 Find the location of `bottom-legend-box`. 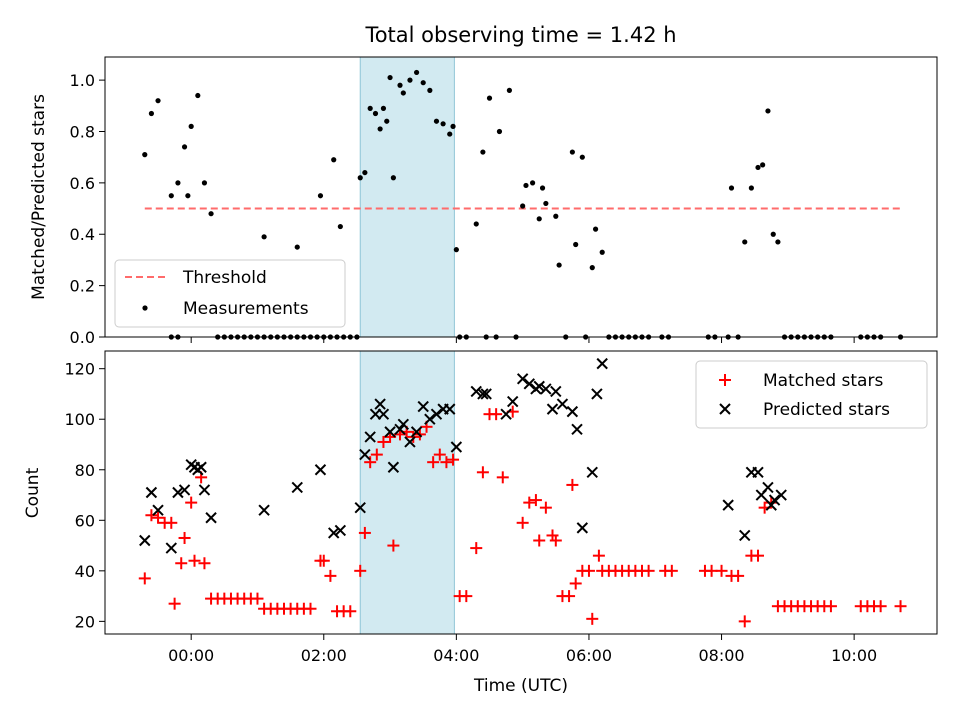

bottom-legend-box is located at coordinates (811, 394).